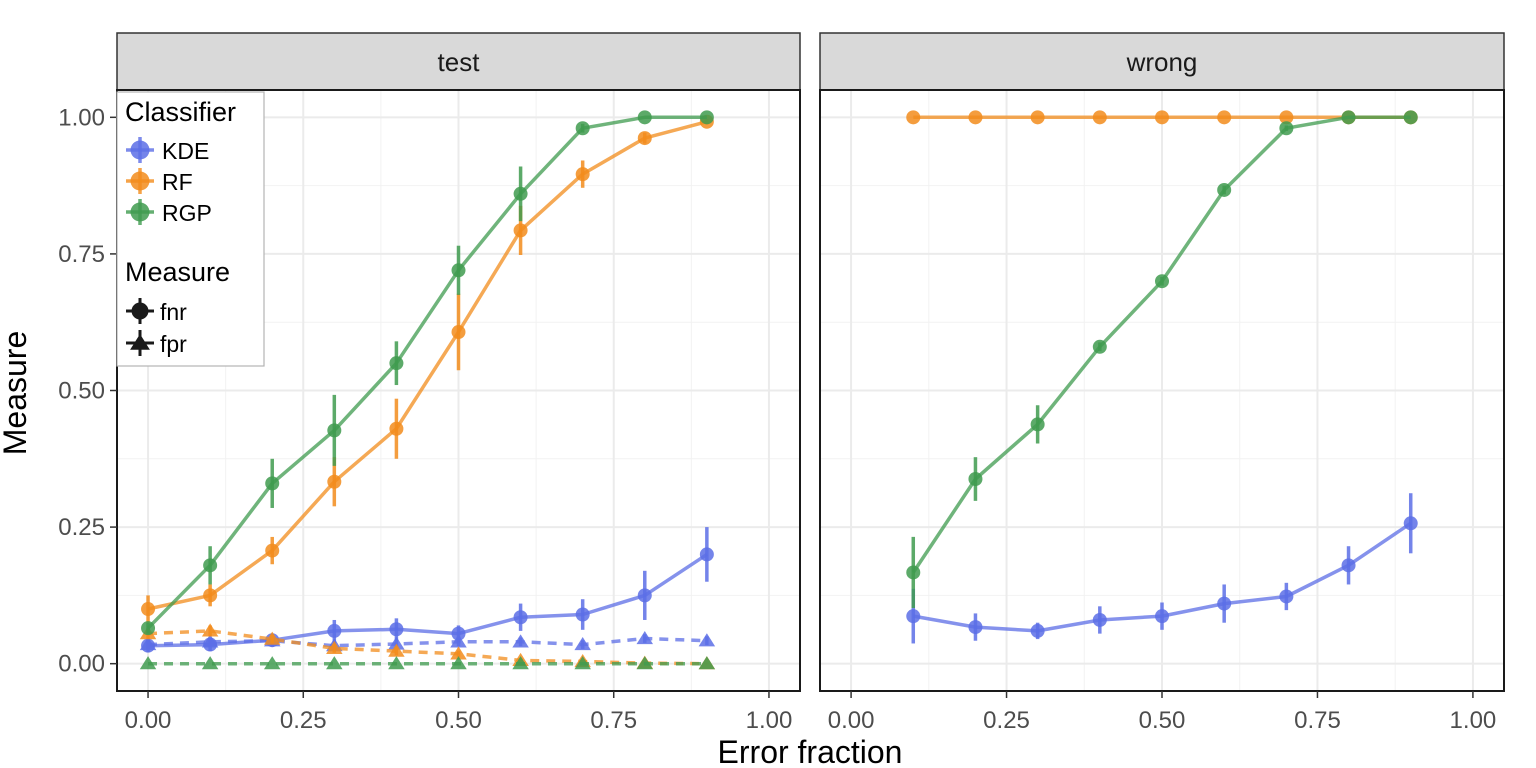 The height and width of the screenshot is (768, 1536). Describe the element at coordinates (187, 213) in the screenshot. I see `legend-label: RGP` at that location.